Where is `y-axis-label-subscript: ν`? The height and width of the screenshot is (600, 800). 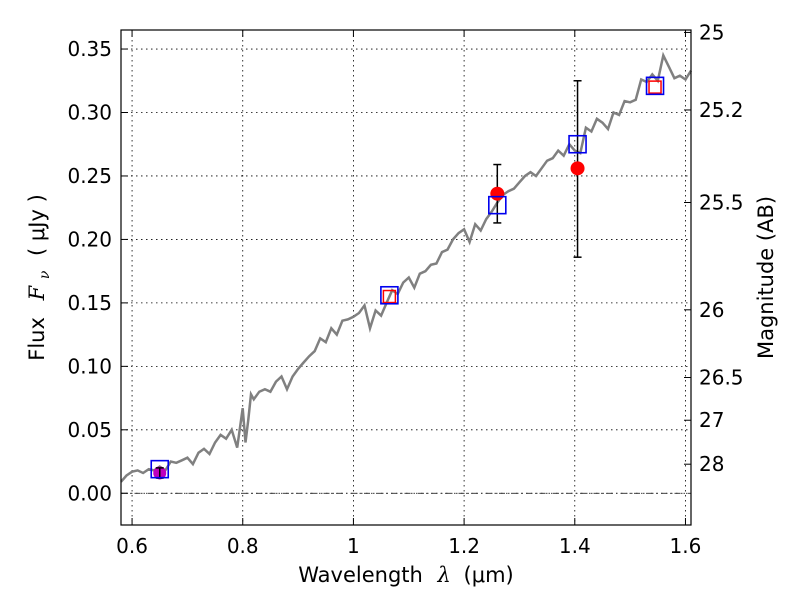 y-axis-label-subscript: ν is located at coordinates (45, 274).